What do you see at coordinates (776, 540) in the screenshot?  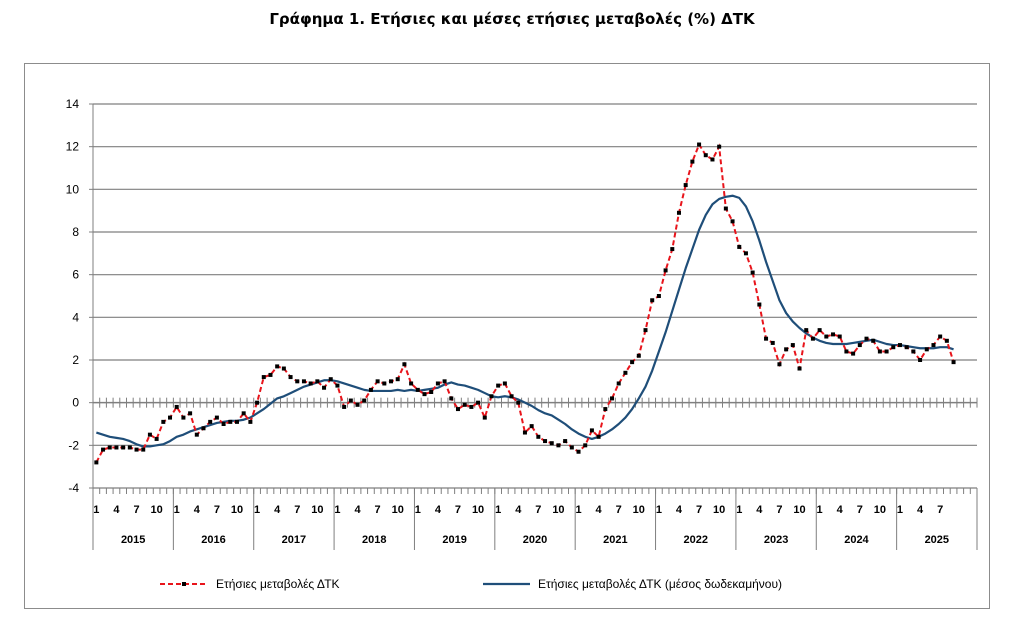 I see `year-label-2023: 2023` at bounding box center [776, 540].